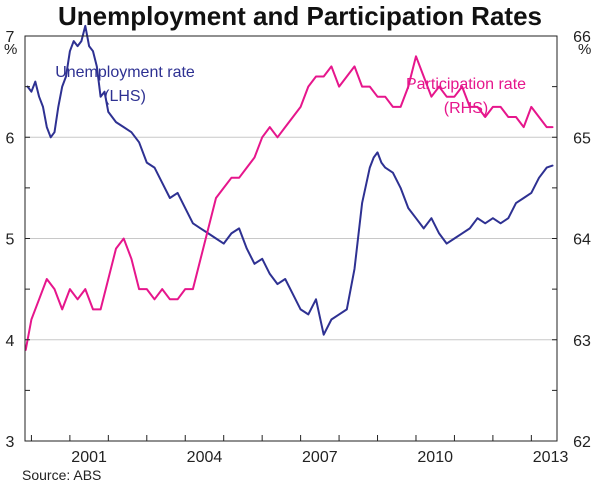 The height and width of the screenshot is (490, 600). What do you see at coordinates (551, 457) in the screenshot?
I see `x-tick-label: 2013` at bounding box center [551, 457].